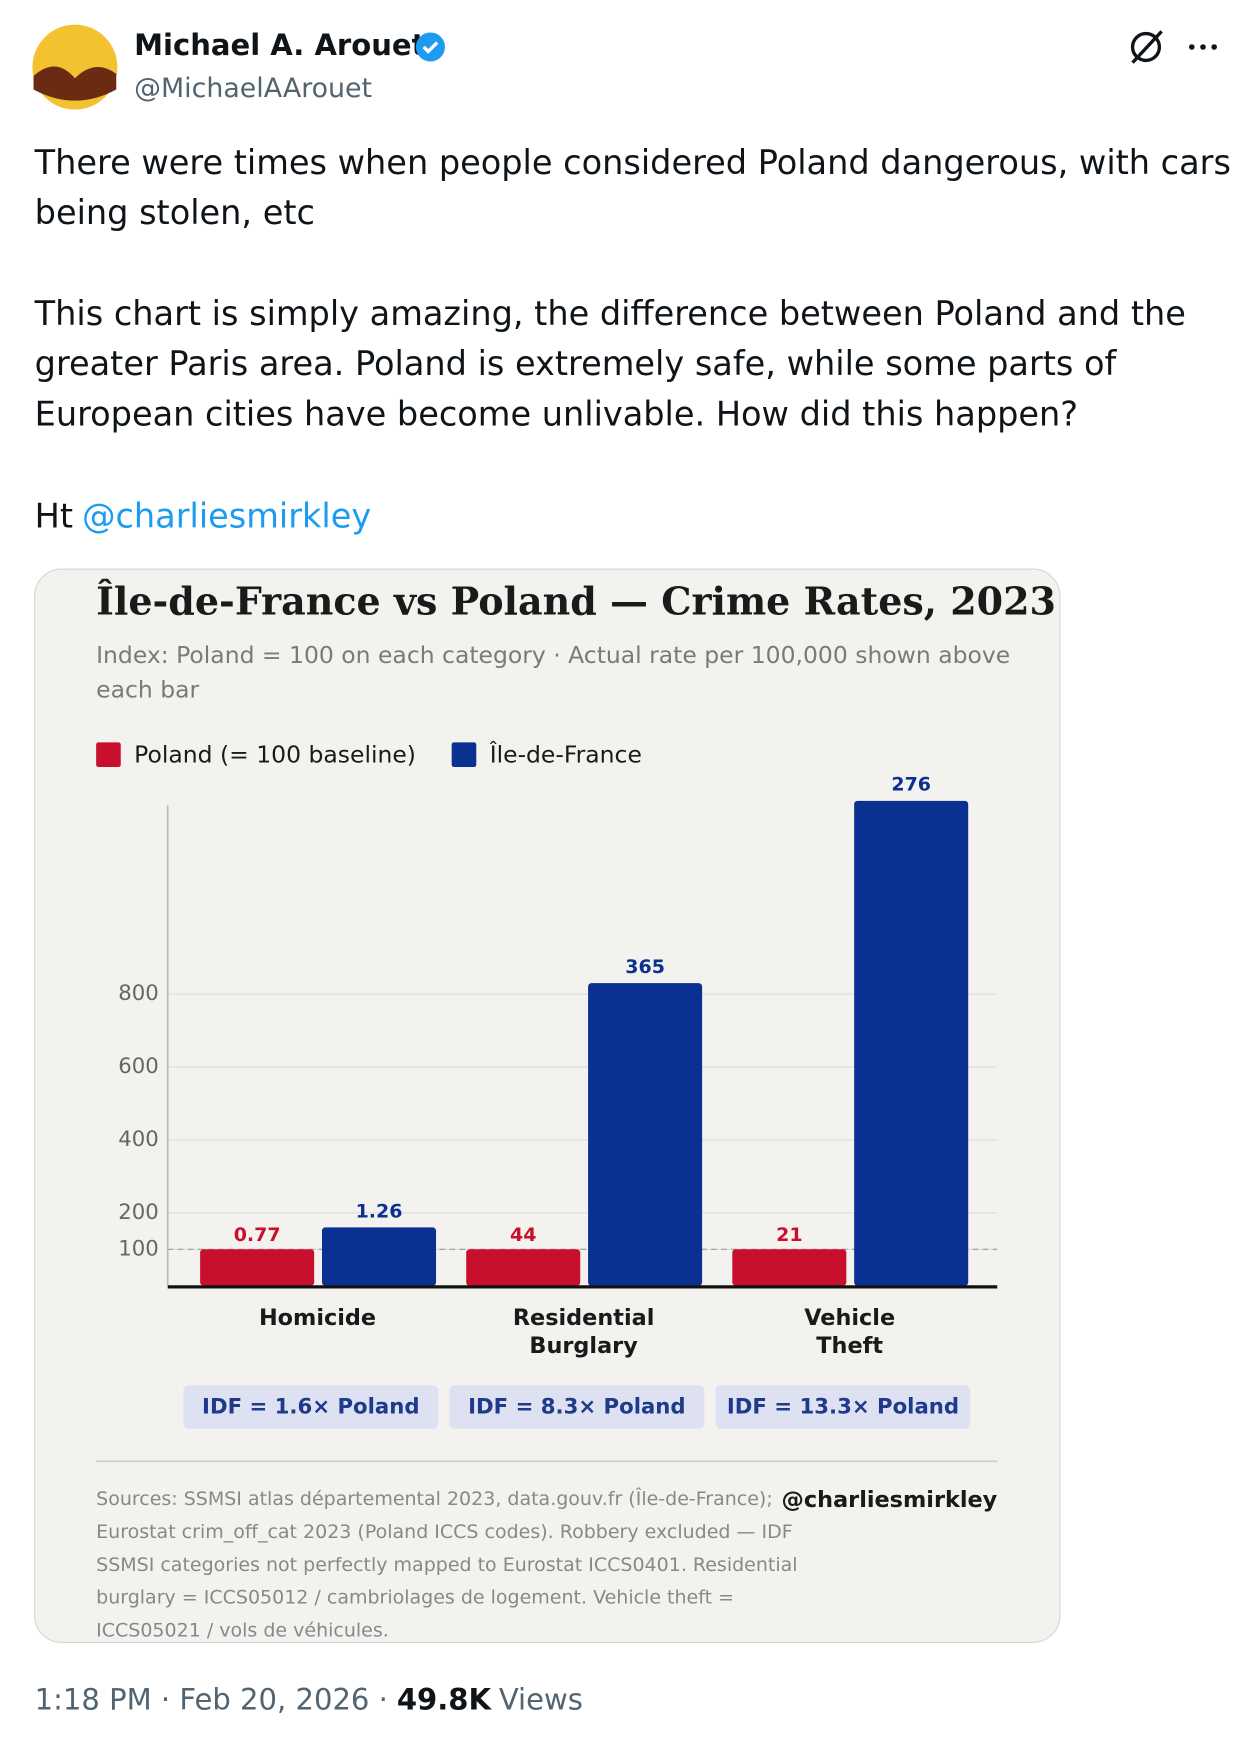  Describe the element at coordinates (911, 785) in the screenshot. I see `rate-label: 276` at that location.